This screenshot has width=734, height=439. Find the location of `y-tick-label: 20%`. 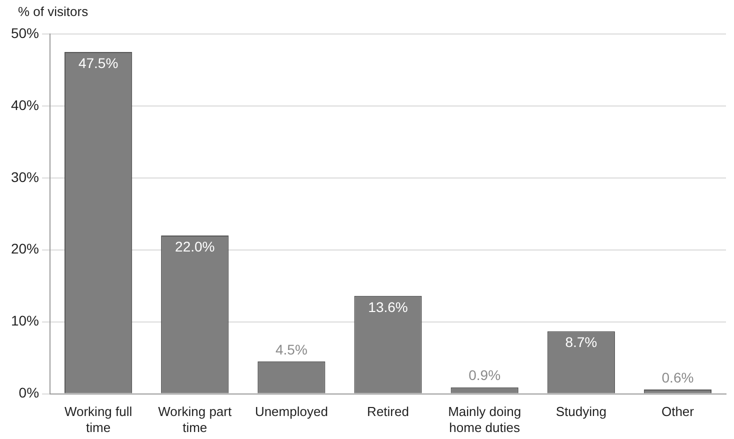

y-tick-label: 20% is located at coordinates (25, 248).